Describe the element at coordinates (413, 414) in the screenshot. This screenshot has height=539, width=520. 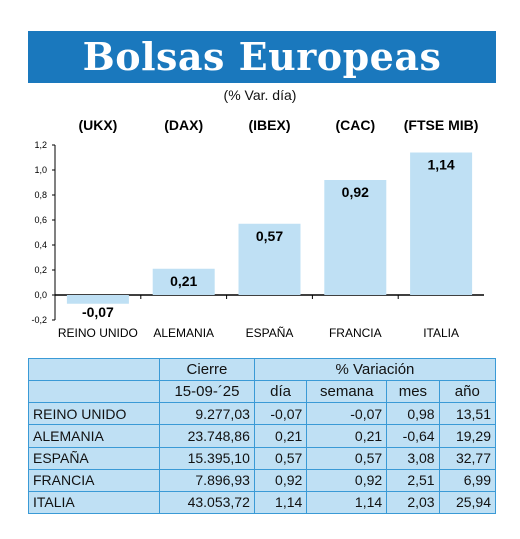
I see `row-mes: 0,98` at that location.